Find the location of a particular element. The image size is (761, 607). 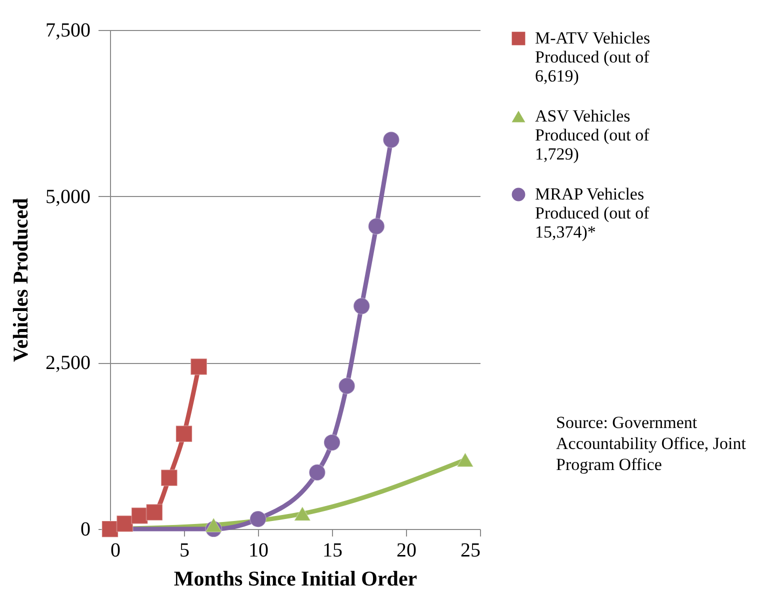

legend-label: MRAP Vehicles Produced (out of 15,374)* is located at coordinates (592, 213).